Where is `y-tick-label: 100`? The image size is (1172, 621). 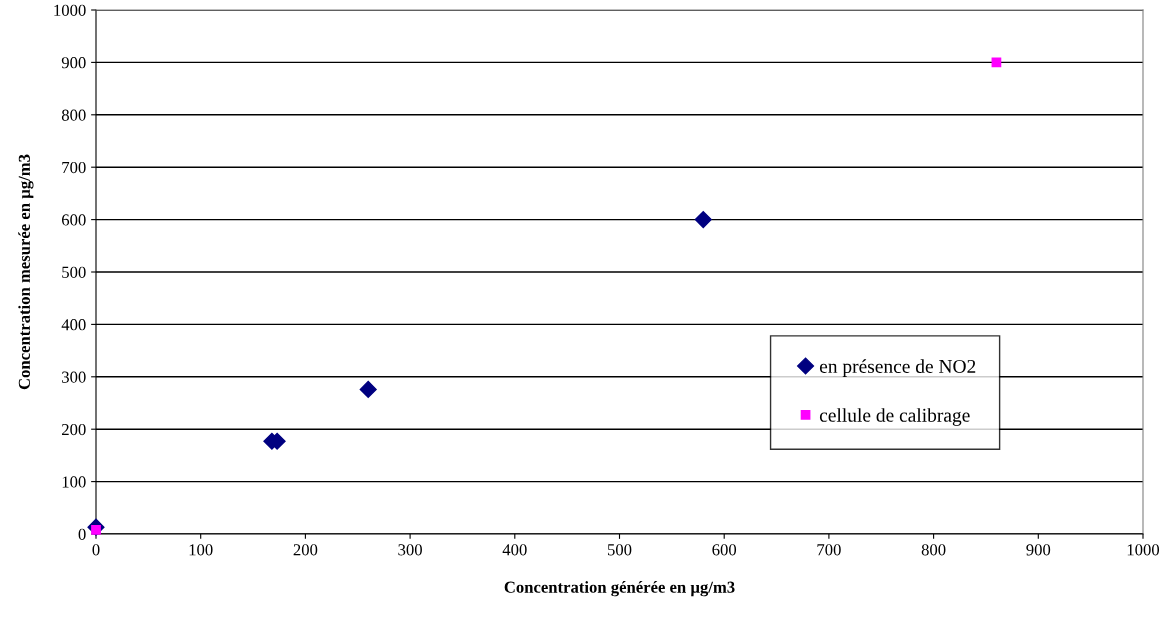
y-tick-label: 100 is located at coordinates (74, 482).